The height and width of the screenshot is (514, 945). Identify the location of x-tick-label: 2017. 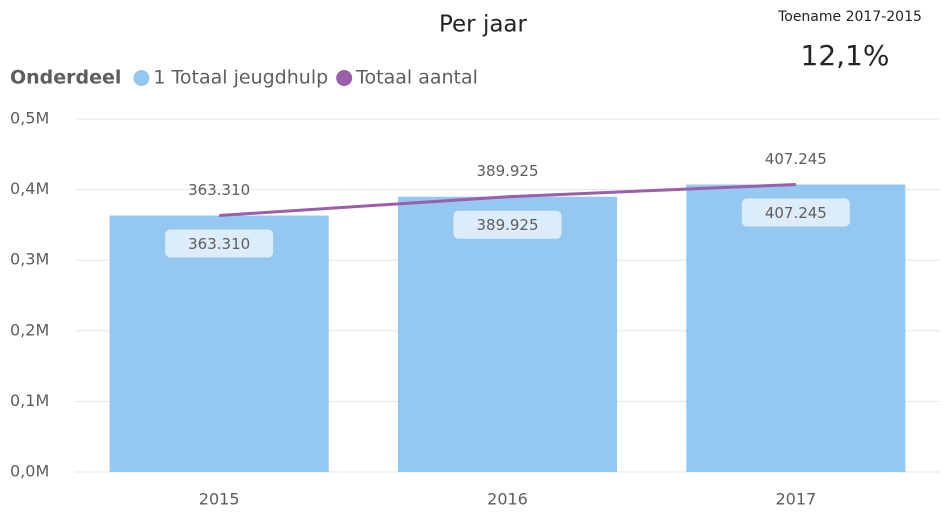
(795, 499).